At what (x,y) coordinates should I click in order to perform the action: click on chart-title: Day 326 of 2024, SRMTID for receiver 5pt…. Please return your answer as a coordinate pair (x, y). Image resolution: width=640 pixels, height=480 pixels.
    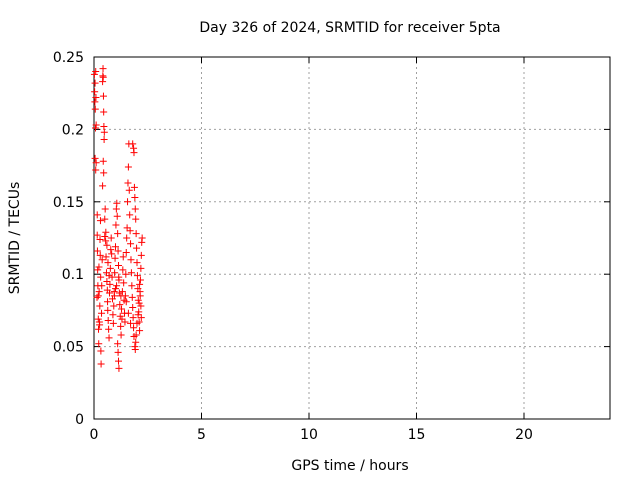
    Looking at the image, I should click on (349, 28).